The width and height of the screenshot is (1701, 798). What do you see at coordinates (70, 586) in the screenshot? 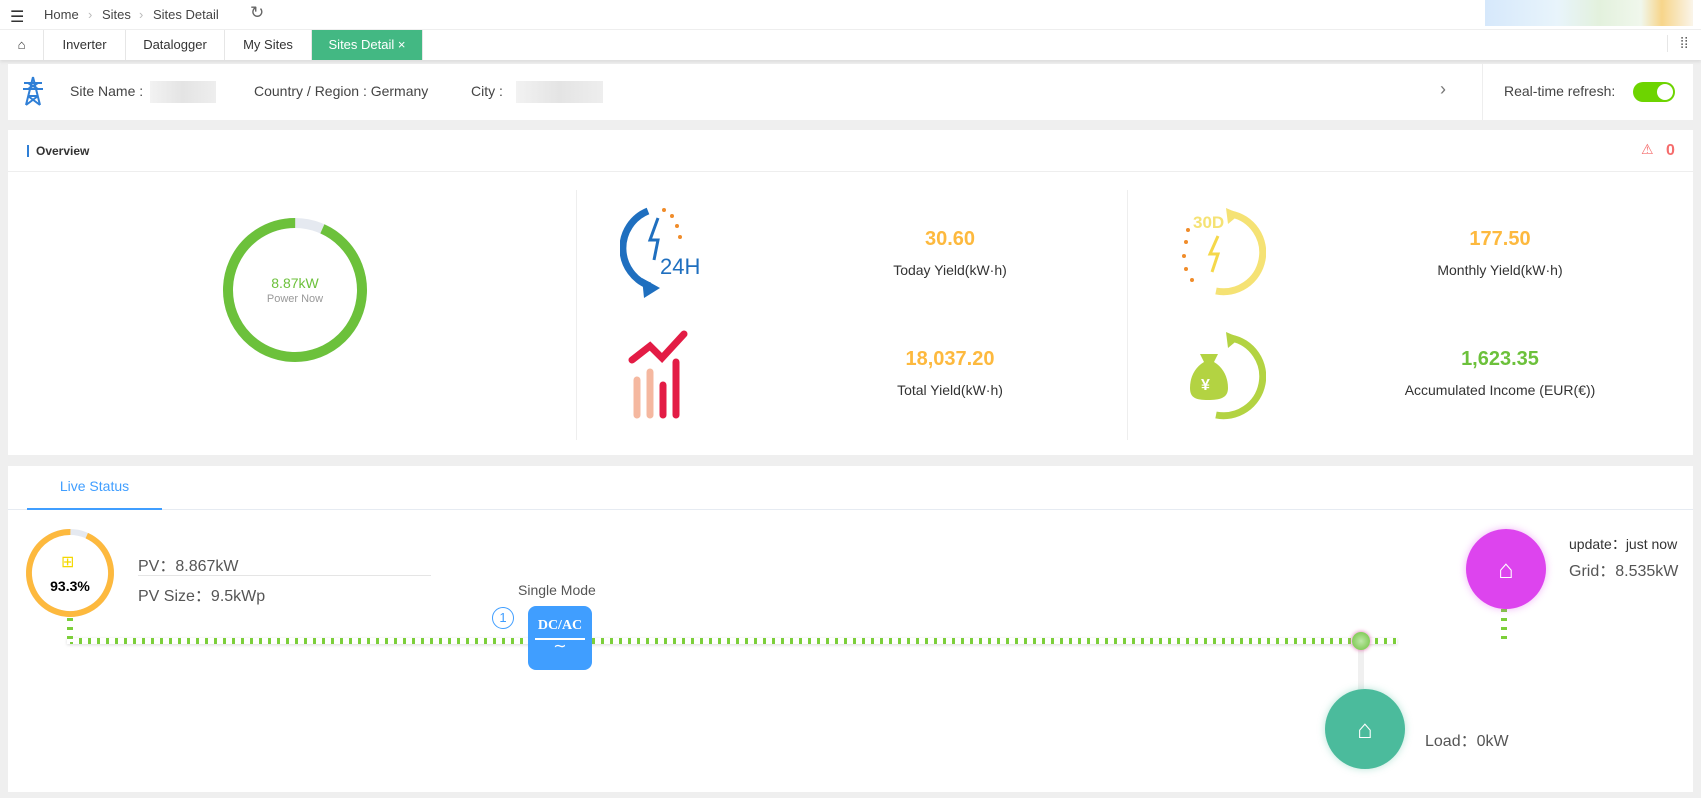
I see `pv-percent: 93.3%` at bounding box center [70, 586].